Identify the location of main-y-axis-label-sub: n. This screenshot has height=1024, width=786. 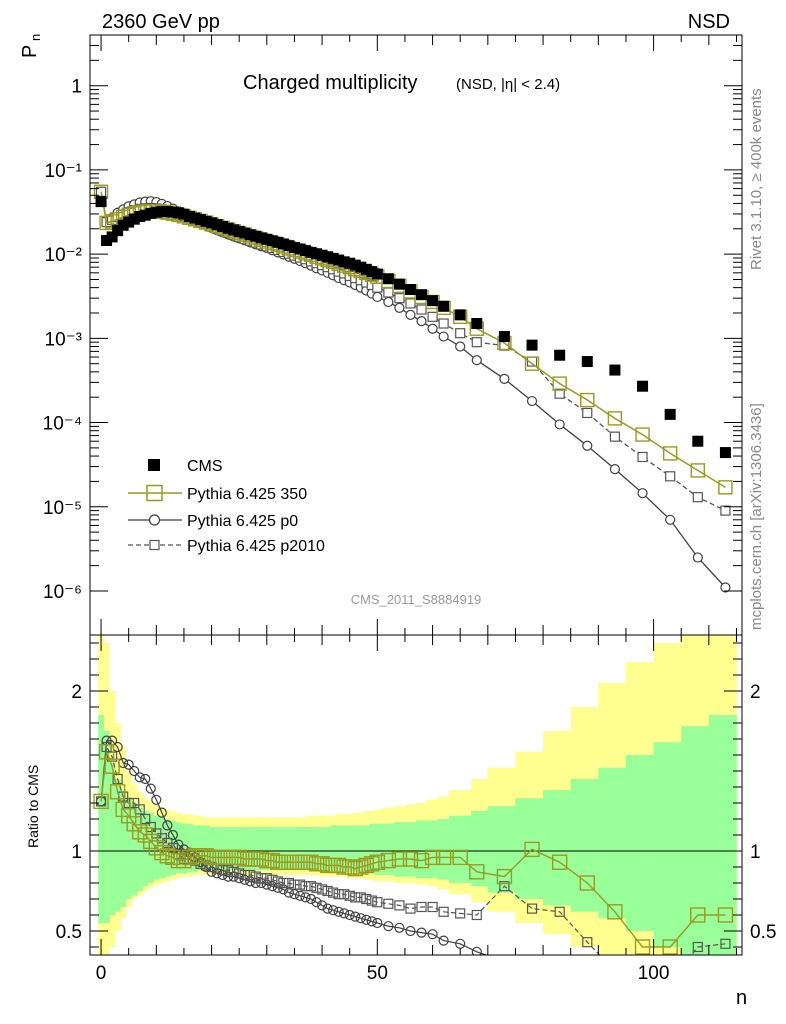
(35, 37).